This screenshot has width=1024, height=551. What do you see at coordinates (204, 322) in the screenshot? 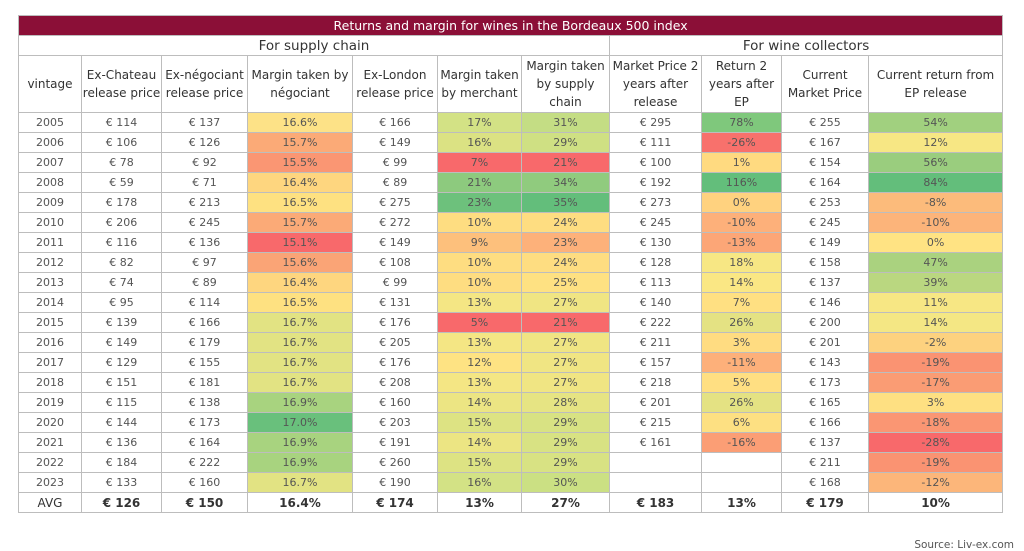
I see `table-cell: € 166` at bounding box center [204, 322].